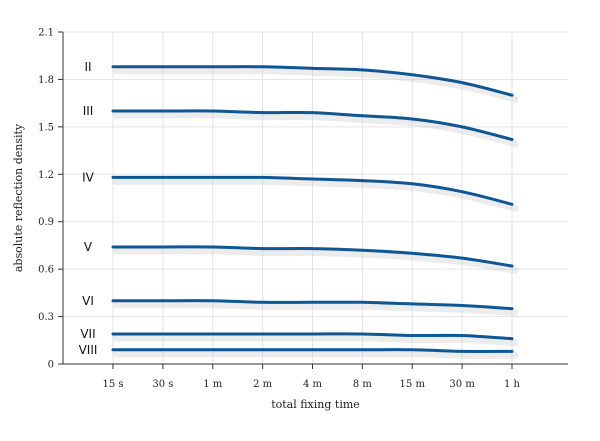 This screenshot has height=441, width=600. I want to click on series-line-viii, so click(312, 350).